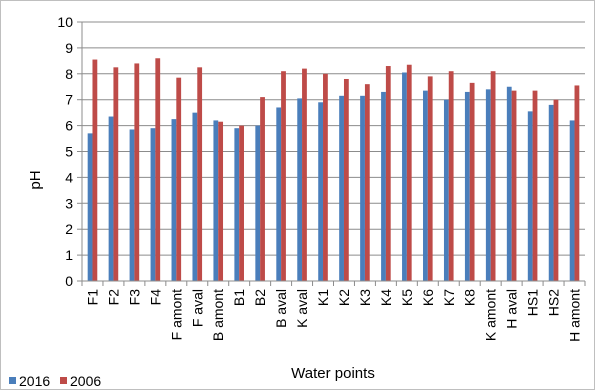  Describe the element at coordinates (69, 177) in the screenshot. I see `y-tick-label: 4` at that location.